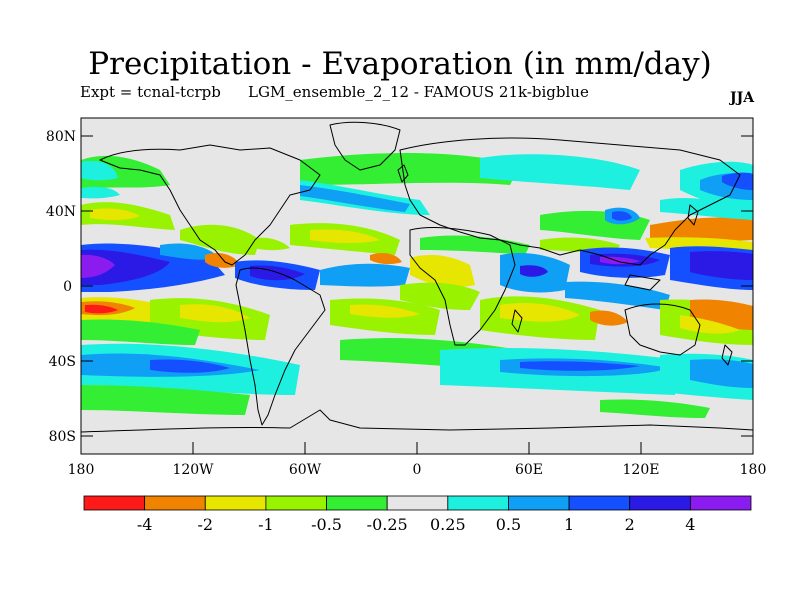  Describe the element at coordinates (662, 329) in the screenshot. I see `coastline-australia` at that location.